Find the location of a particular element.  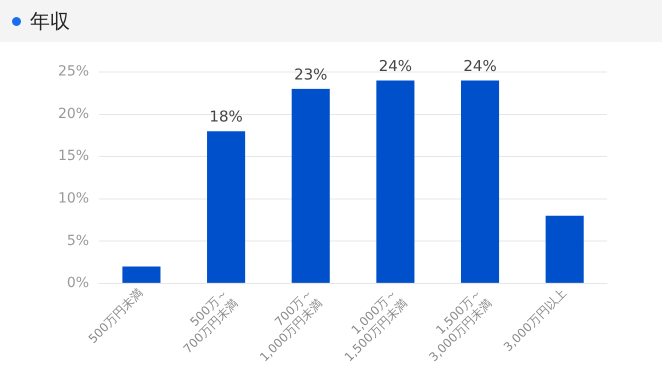

y-tick-label: 25% is located at coordinates (74, 72).